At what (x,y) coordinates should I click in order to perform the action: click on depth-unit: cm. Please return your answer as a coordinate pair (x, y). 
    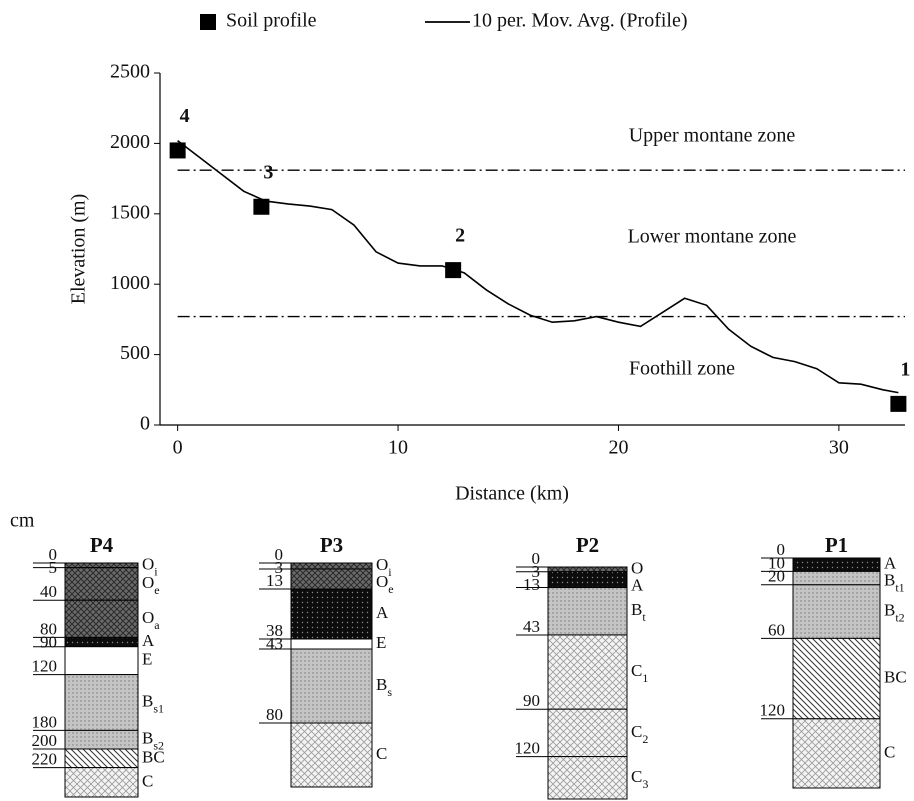
    Looking at the image, I should click on (22, 521).